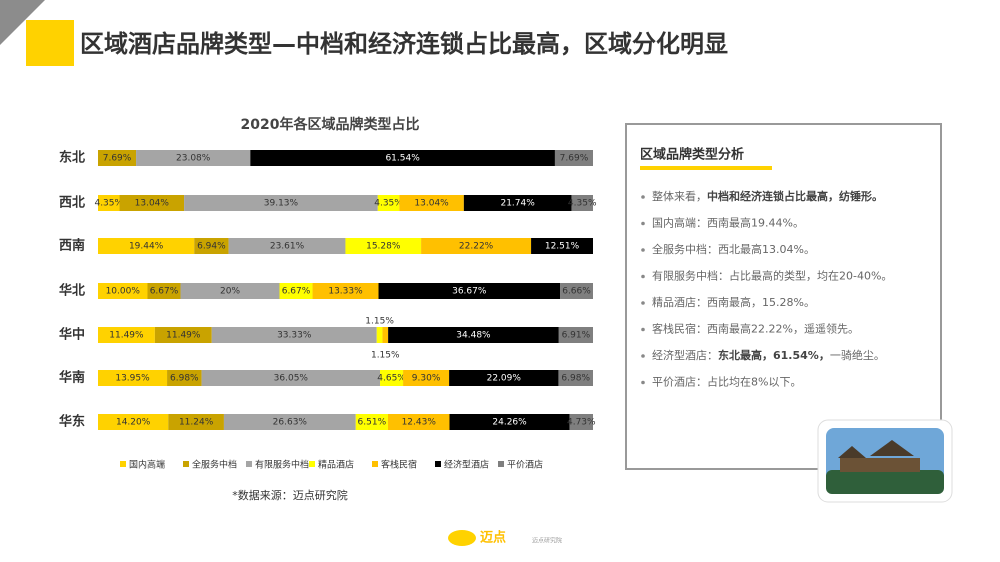 The height and width of the screenshot is (562, 1000). I want to click on data-label: 34.48%, so click(473, 336).